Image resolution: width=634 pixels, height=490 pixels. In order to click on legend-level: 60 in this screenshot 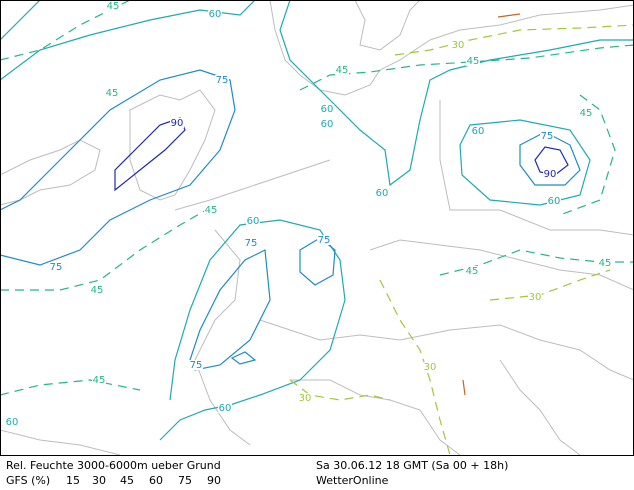, I will do `click(156, 480)`.